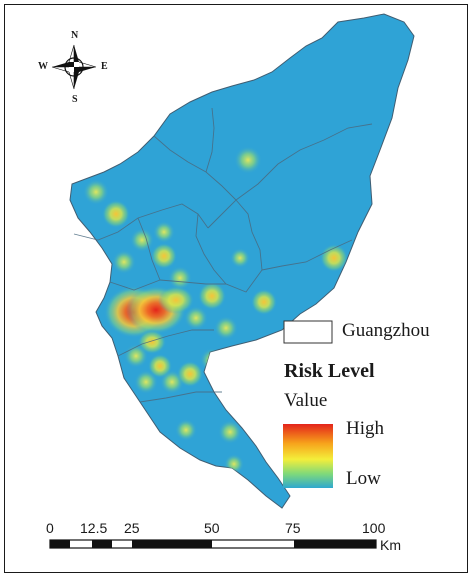 The height and width of the screenshot is (579, 474). I want to click on compass-north-label: N, so click(75, 35).